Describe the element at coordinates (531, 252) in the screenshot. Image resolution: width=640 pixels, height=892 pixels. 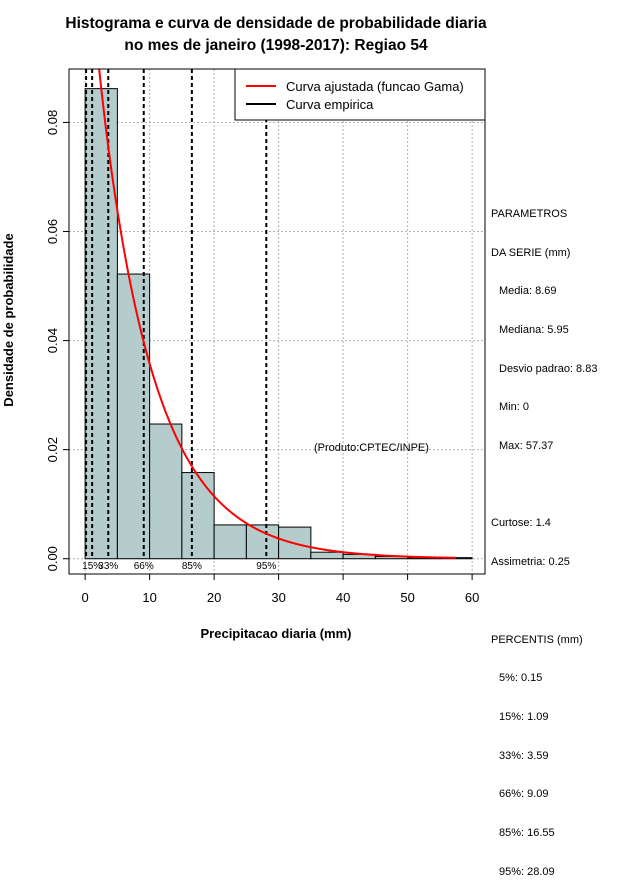
I see `params-header-2: DA SERIE (mm)` at that location.